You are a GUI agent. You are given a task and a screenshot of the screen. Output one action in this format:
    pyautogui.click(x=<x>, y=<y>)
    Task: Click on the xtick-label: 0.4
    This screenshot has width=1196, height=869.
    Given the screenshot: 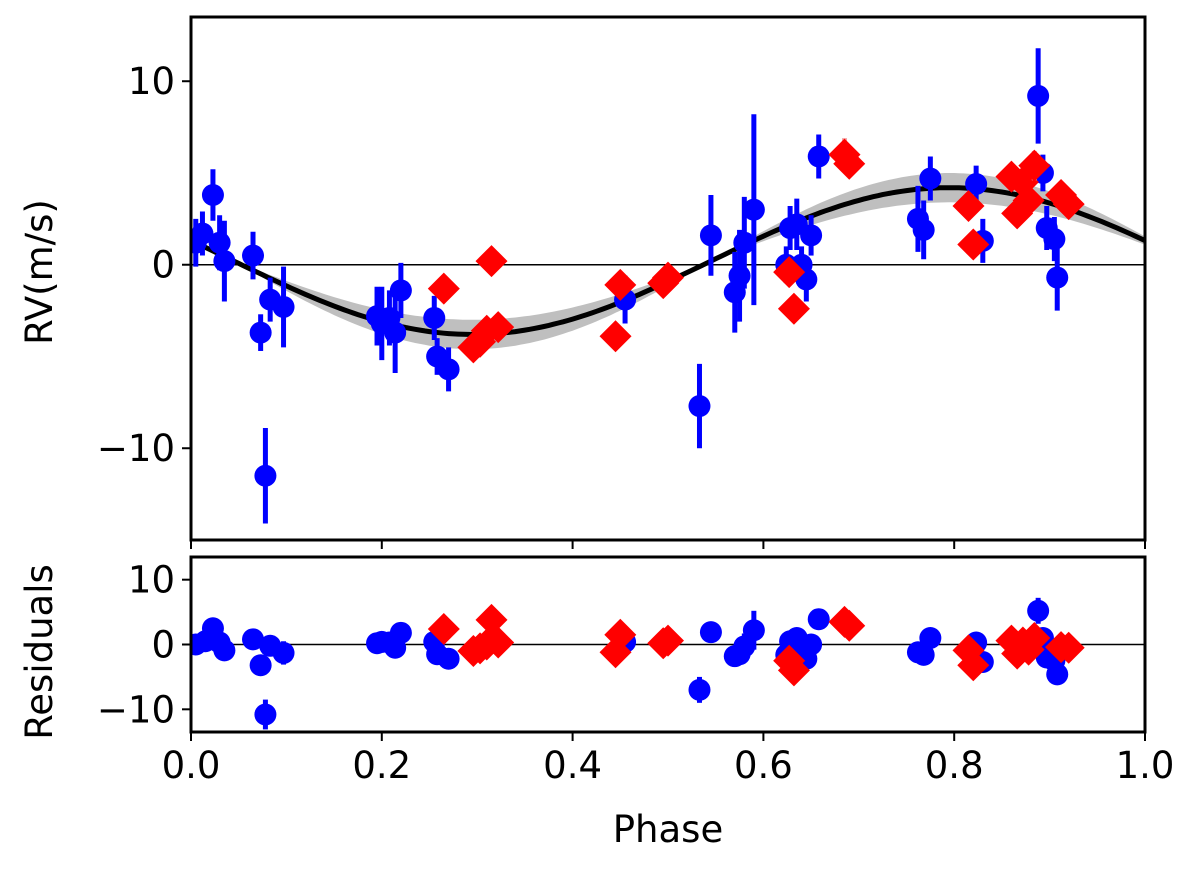 What is the action you would take?
    pyautogui.click(x=572, y=765)
    